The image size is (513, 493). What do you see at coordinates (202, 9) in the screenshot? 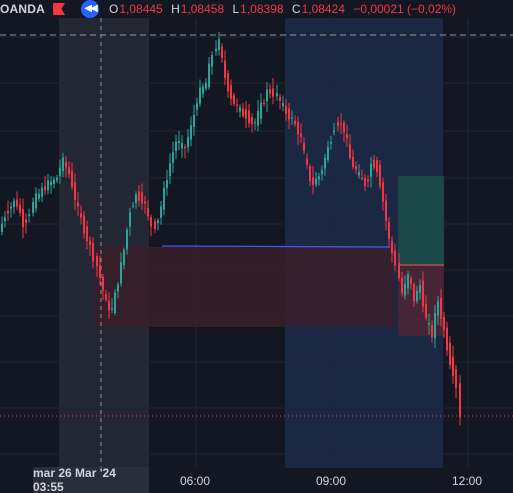
I see `high-value: 1,08458` at bounding box center [202, 9].